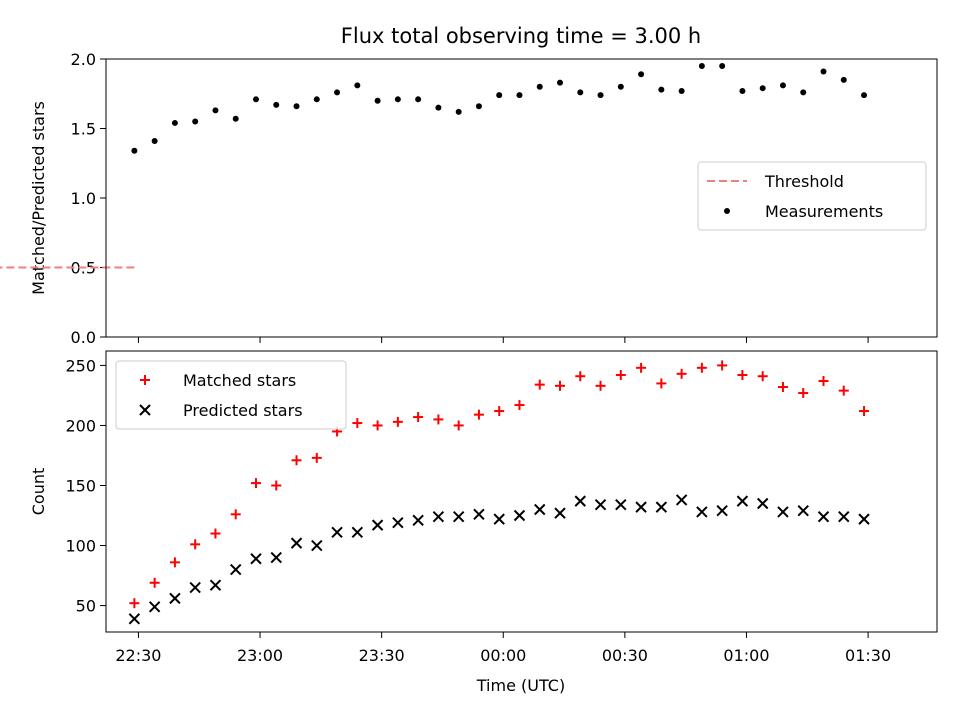 The width and height of the screenshot is (960, 720). Describe the element at coordinates (746, 655) in the screenshot. I see `count-xtick-label: 01:00` at that location.